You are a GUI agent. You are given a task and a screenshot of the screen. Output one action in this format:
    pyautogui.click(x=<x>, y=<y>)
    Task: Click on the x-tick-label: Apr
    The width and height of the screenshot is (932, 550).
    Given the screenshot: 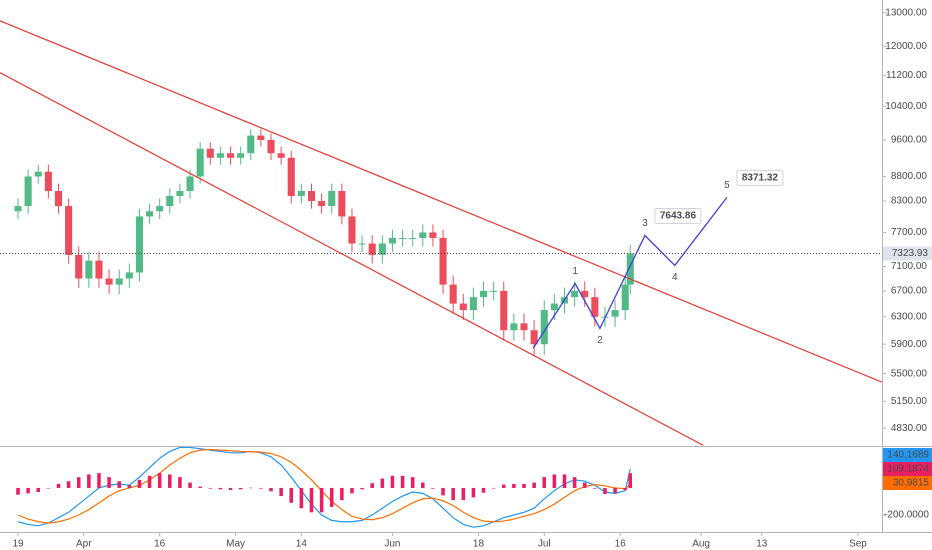 What is the action you would take?
    pyautogui.click(x=84, y=544)
    